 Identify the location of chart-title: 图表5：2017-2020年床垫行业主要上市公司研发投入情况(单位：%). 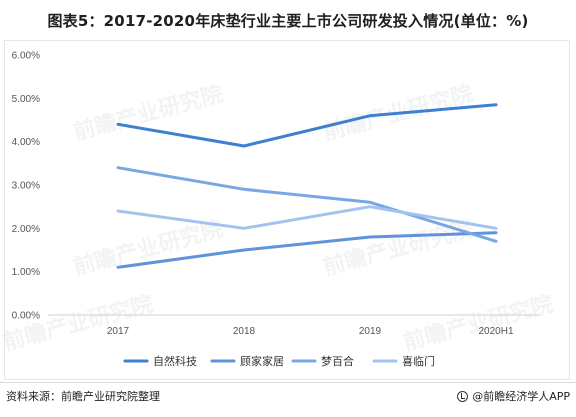
(288, 21).